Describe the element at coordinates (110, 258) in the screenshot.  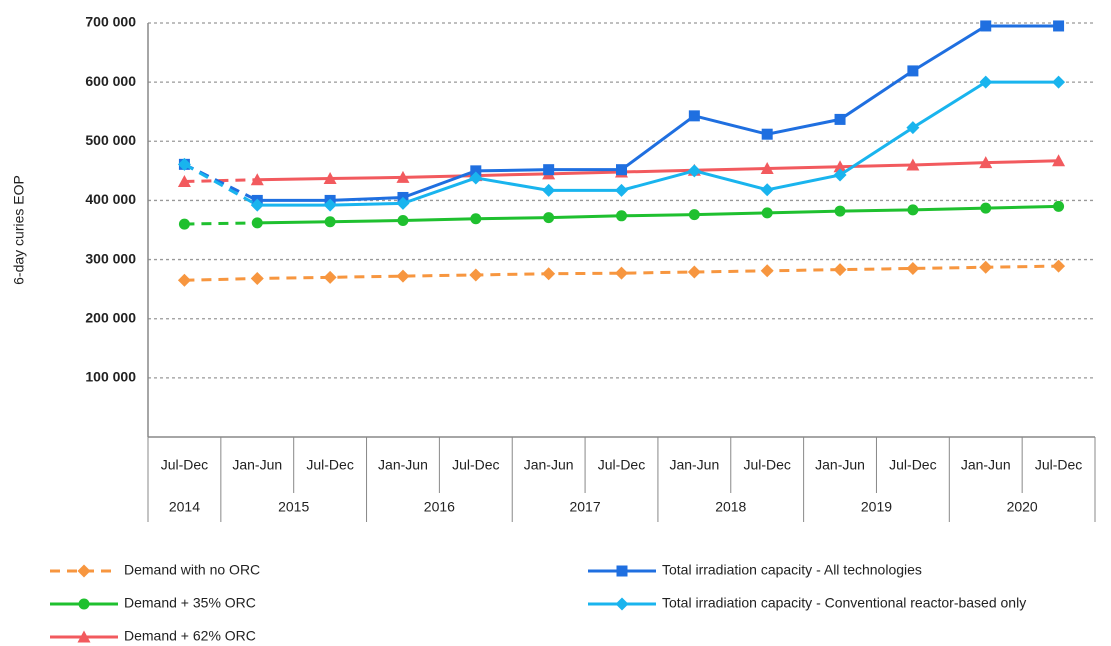
I see `y-tick-label: 300 000` at that location.